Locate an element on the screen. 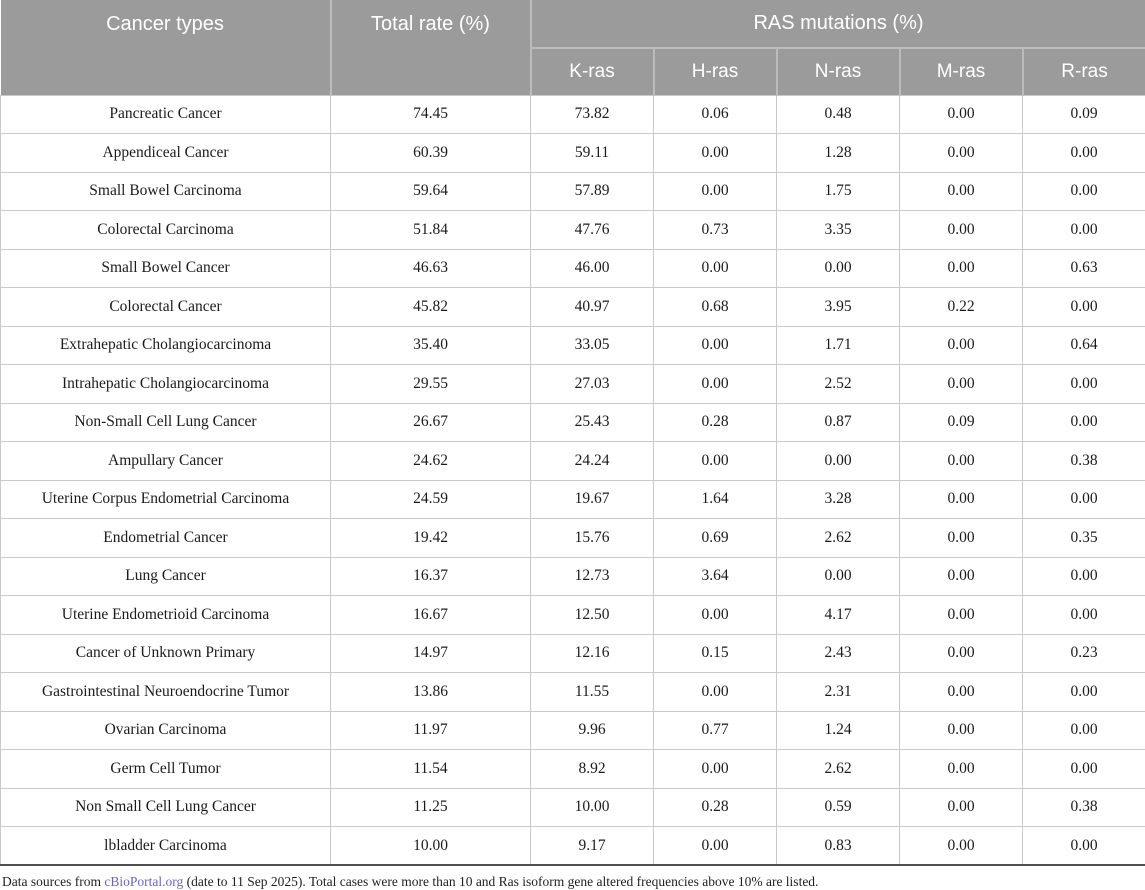 This screenshot has height=890, width=1145. cancer-type-cell: Intrahepatic Cholangiocarcinoma is located at coordinates (165, 384).